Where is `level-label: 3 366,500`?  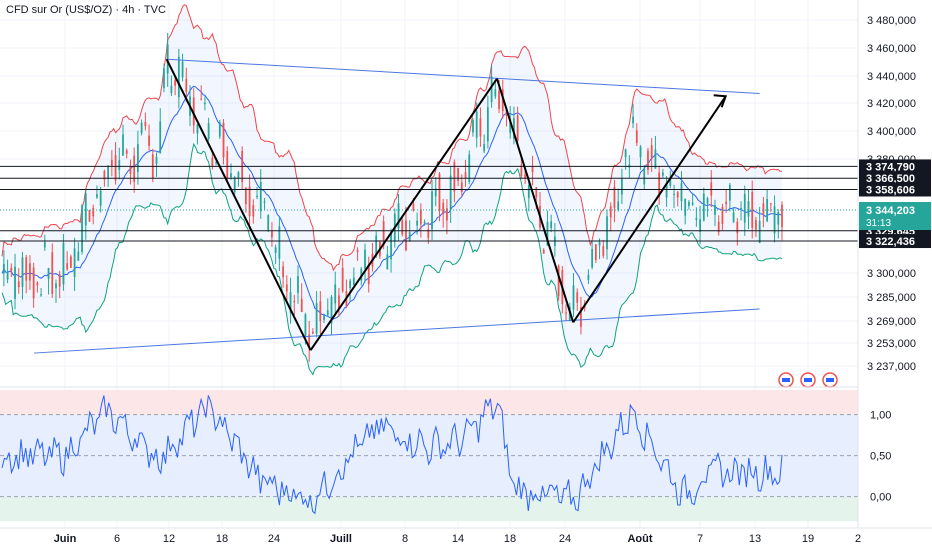 level-label: 3 366,500 is located at coordinates (890, 179).